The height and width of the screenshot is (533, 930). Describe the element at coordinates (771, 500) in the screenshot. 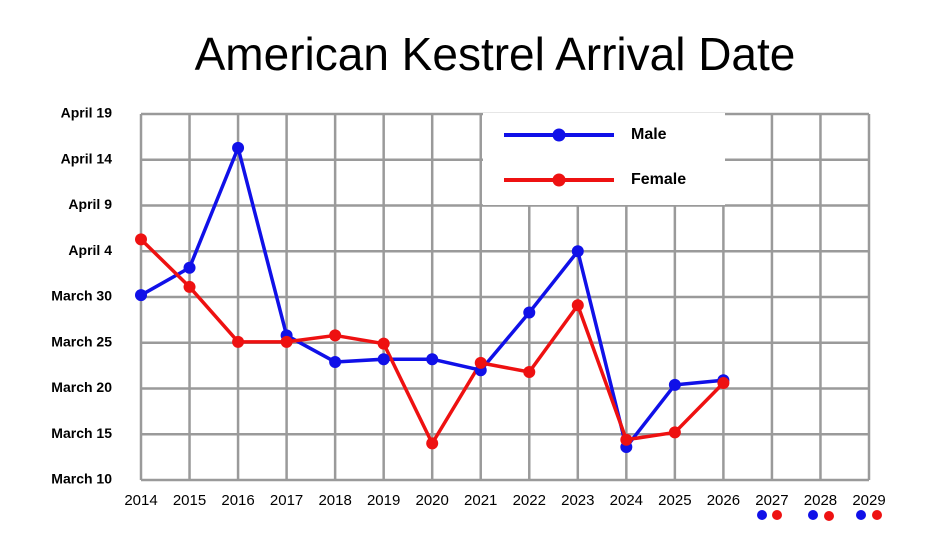

I see `x-tick-label: 2027` at that location.